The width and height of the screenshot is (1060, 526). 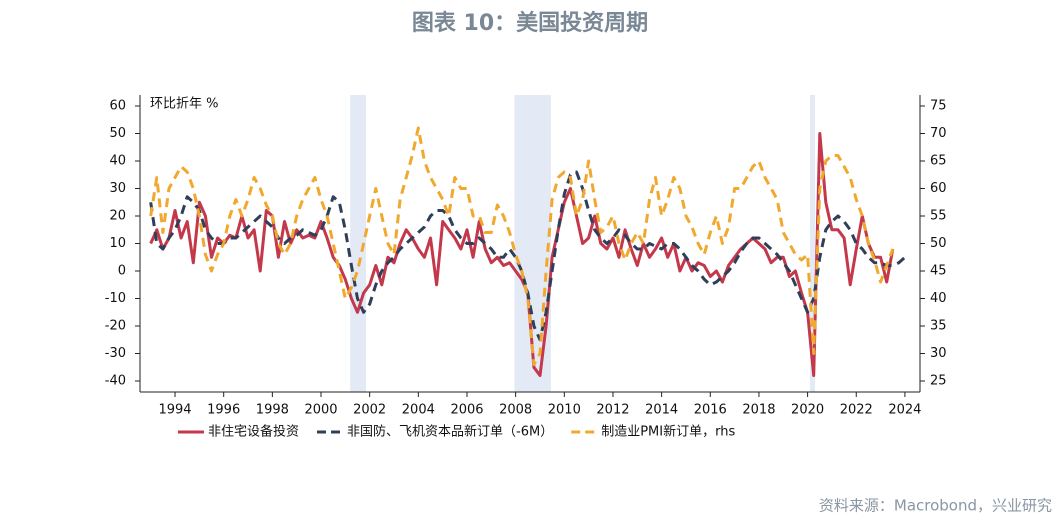 What do you see at coordinates (450, 432) in the screenshot?
I see `legend-label: 非国防、飞机资本品新订单（-6M）` at bounding box center [450, 432].